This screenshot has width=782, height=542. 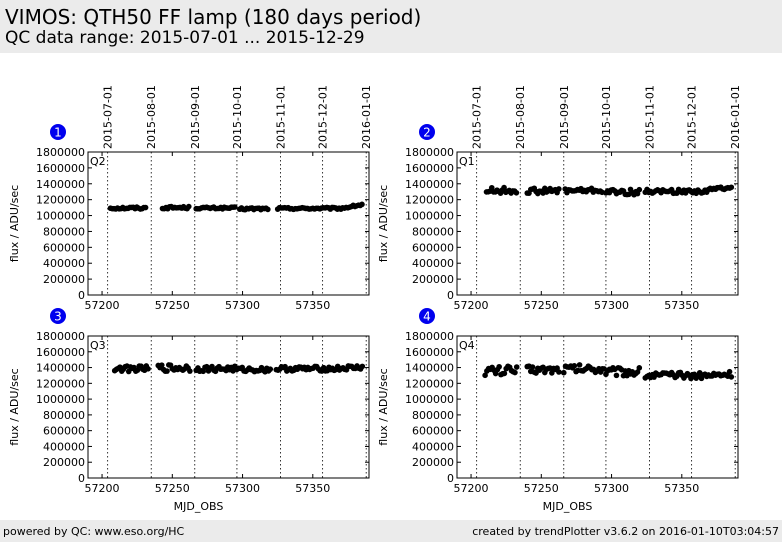 I want to click on quadrant-label: Q2, so click(x=98, y=161).